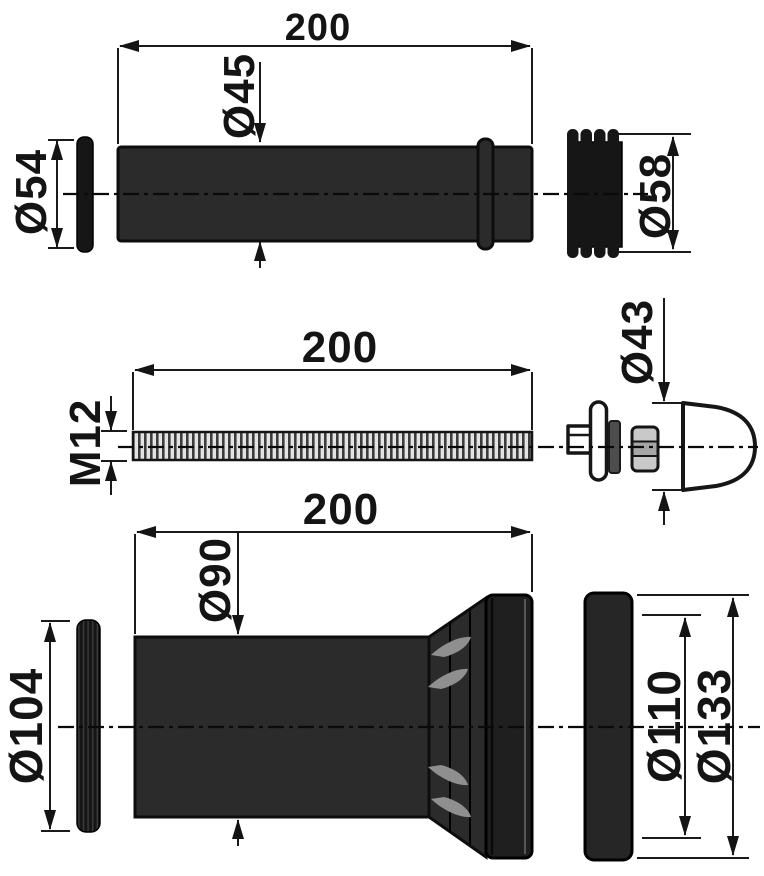  I want to click on dim-mid-cap-od: Ø43, so click(647, 411).